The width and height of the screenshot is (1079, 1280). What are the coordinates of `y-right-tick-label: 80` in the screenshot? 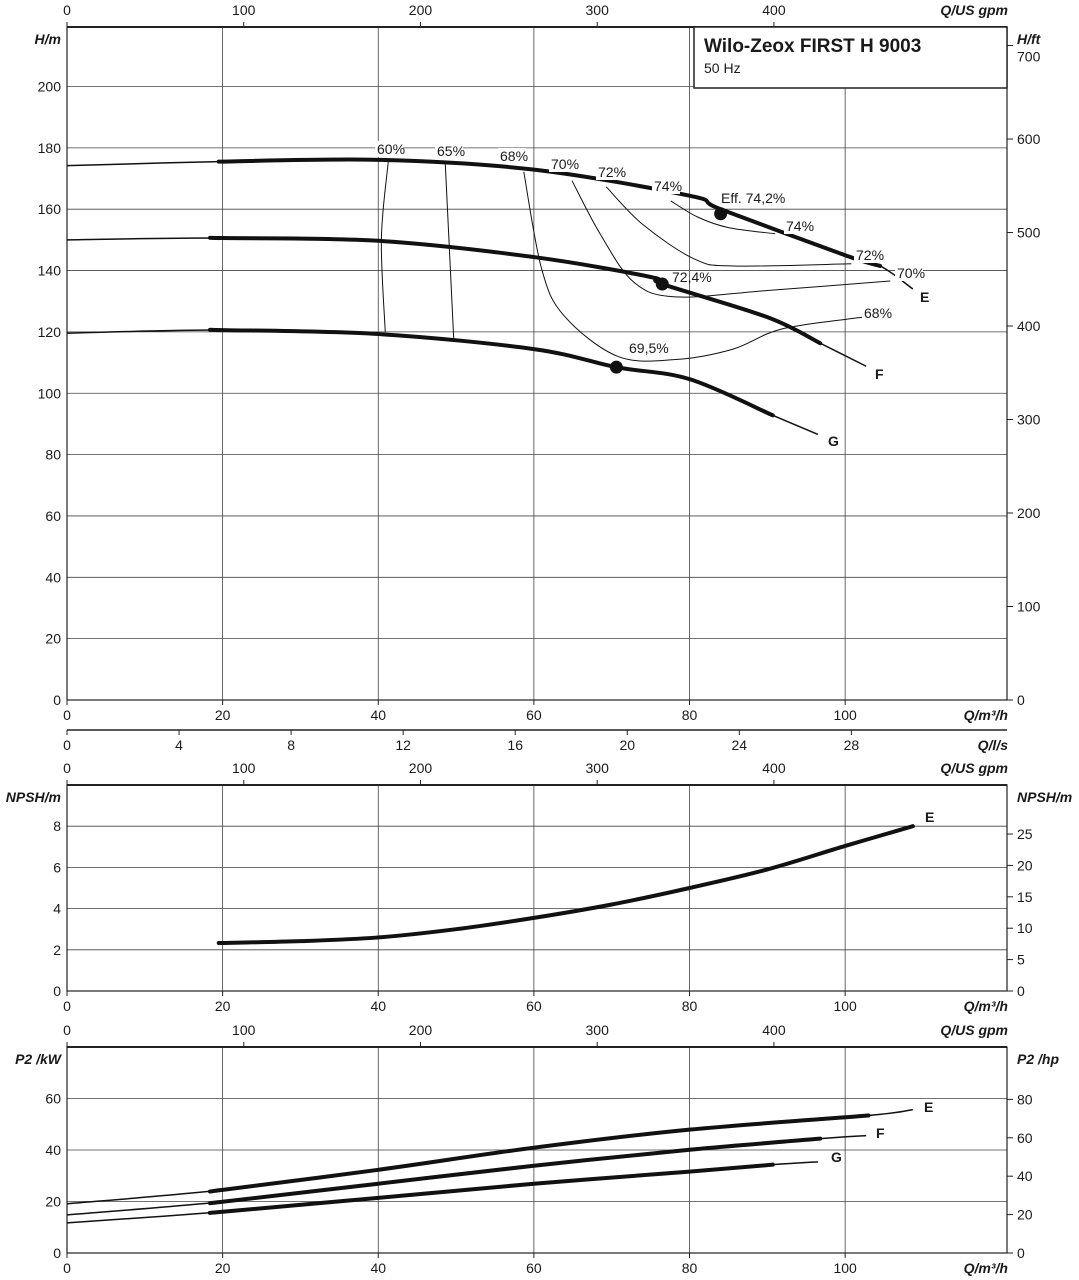 It's located at (1025, 1099).